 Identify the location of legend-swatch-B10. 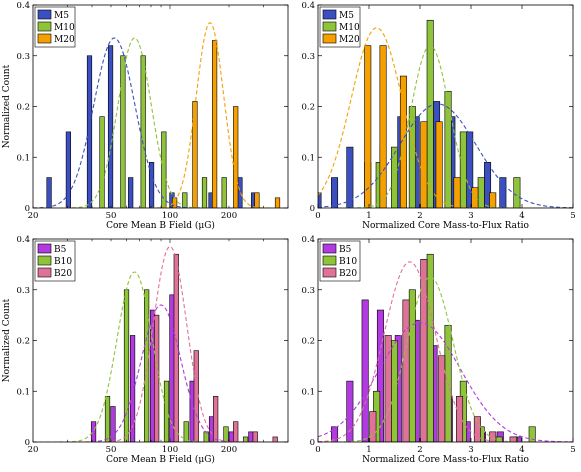
(329, 260).